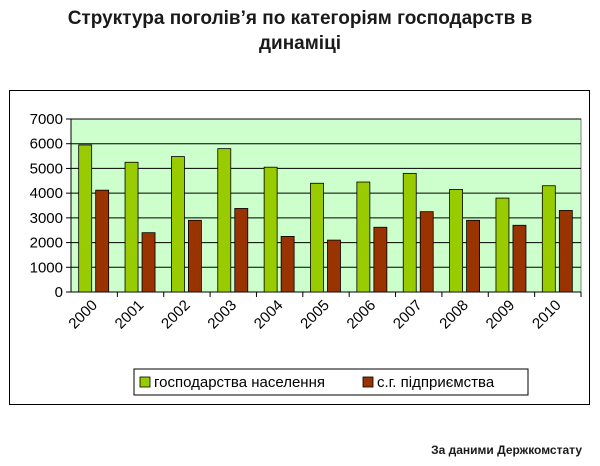 The width and height of the screenshot is (600, 466). What do you see at coordinates (241, 250) in the screenshot?
I see `bar-enterprises-2003` at bounding box center [241, 250].